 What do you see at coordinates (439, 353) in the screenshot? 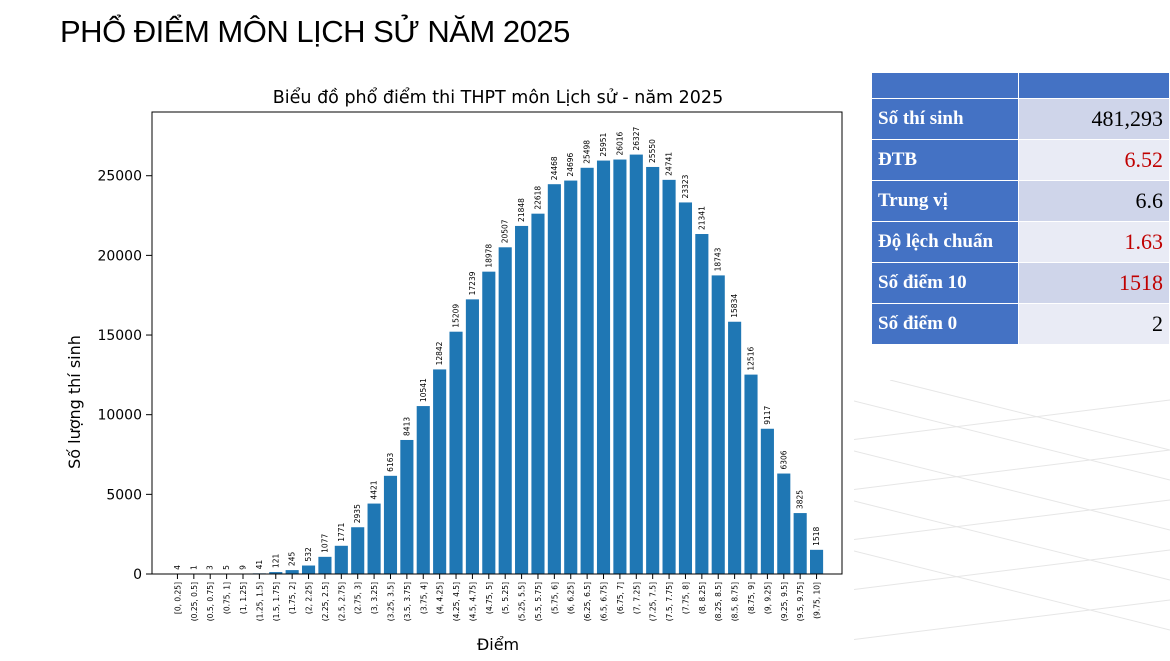
I see `bar-value-label: 12842` at bounding box center [439, 353].